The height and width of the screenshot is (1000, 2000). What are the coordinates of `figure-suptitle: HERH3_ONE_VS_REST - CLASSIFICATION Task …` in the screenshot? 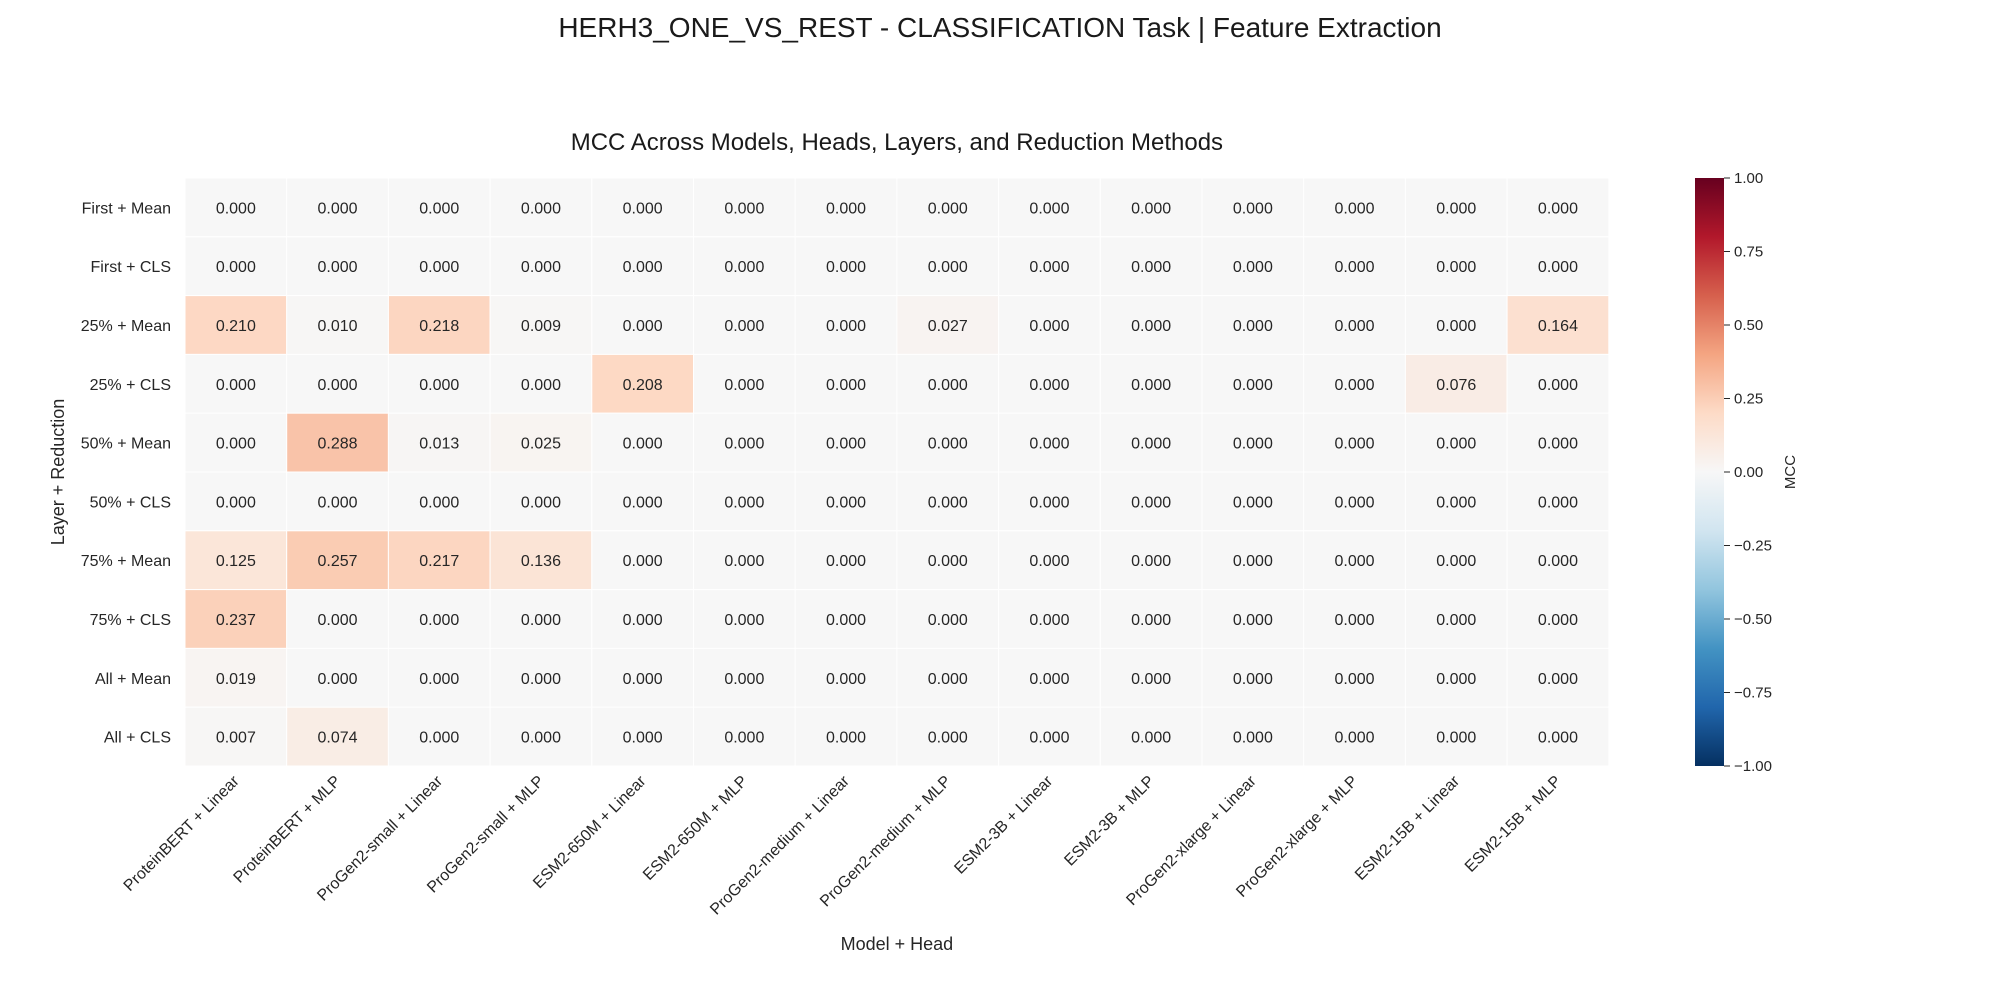 It's located at (1000, 27).